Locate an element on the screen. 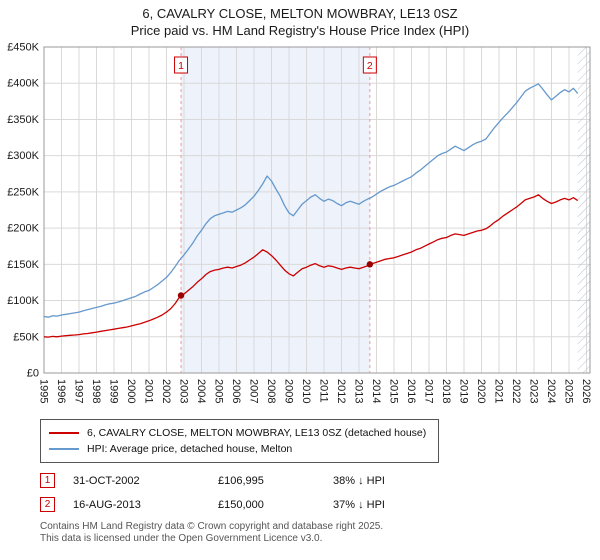  svg-text: 2017 is located at coordinates (429, 391).